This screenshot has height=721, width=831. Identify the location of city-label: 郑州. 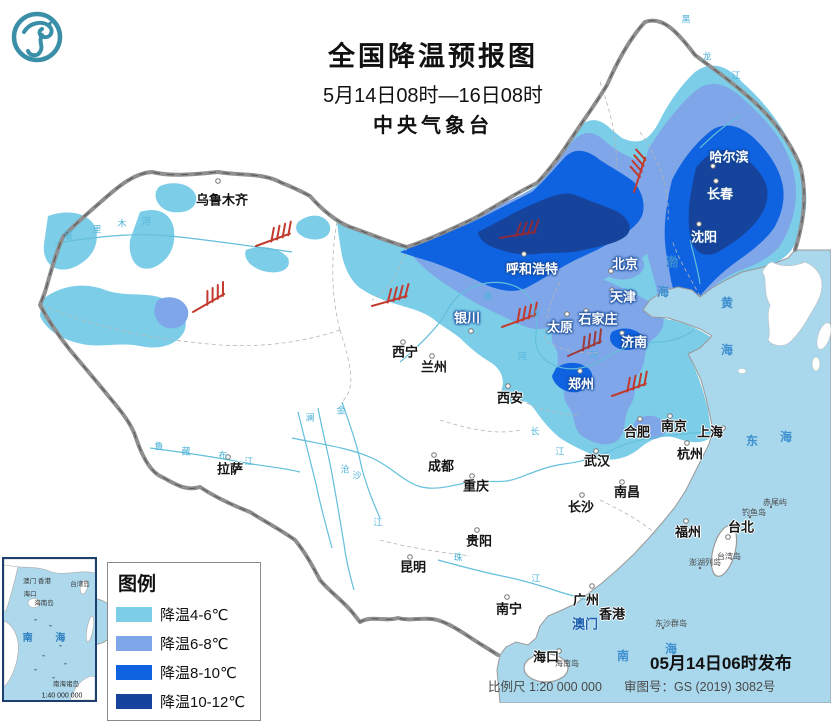
(581, 384).